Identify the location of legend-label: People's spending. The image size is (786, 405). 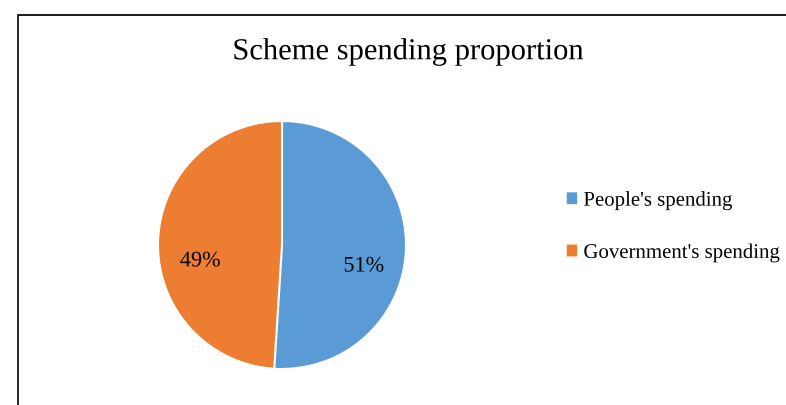
(658, 200).